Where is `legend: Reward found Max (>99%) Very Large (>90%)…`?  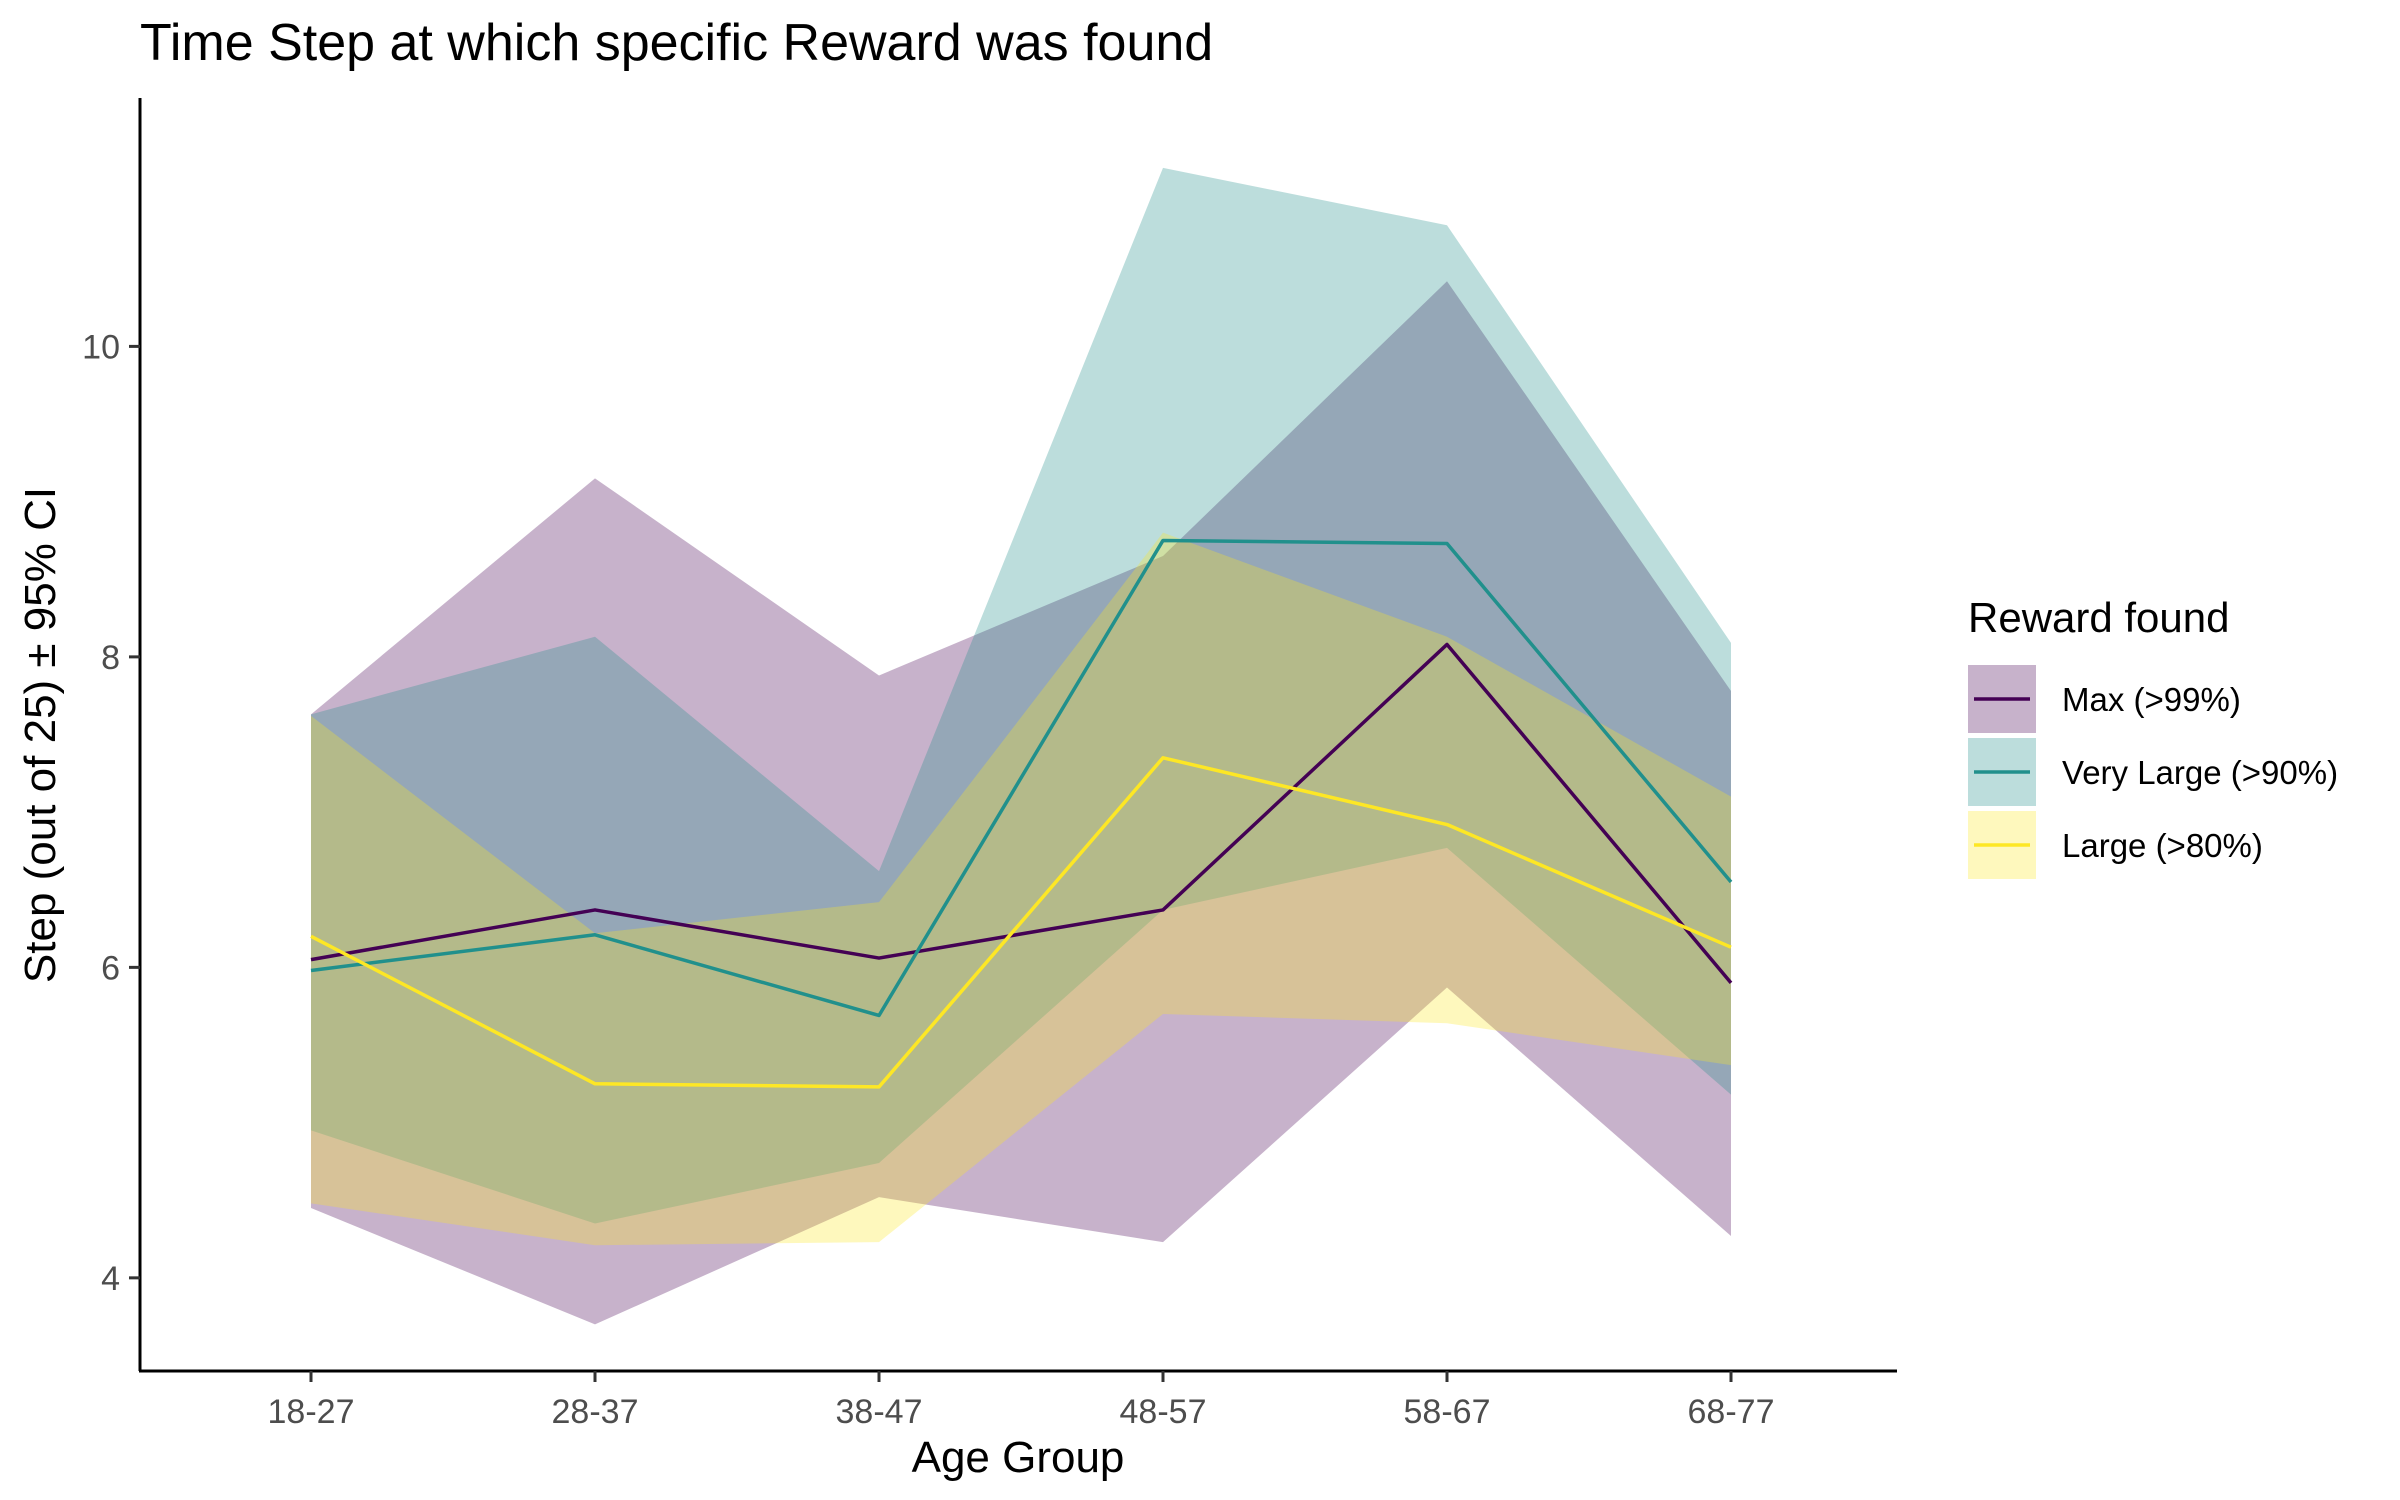
legend: Reward found Max (>99%) Very Large (>90%)… is located at coordinates (2153, 736).